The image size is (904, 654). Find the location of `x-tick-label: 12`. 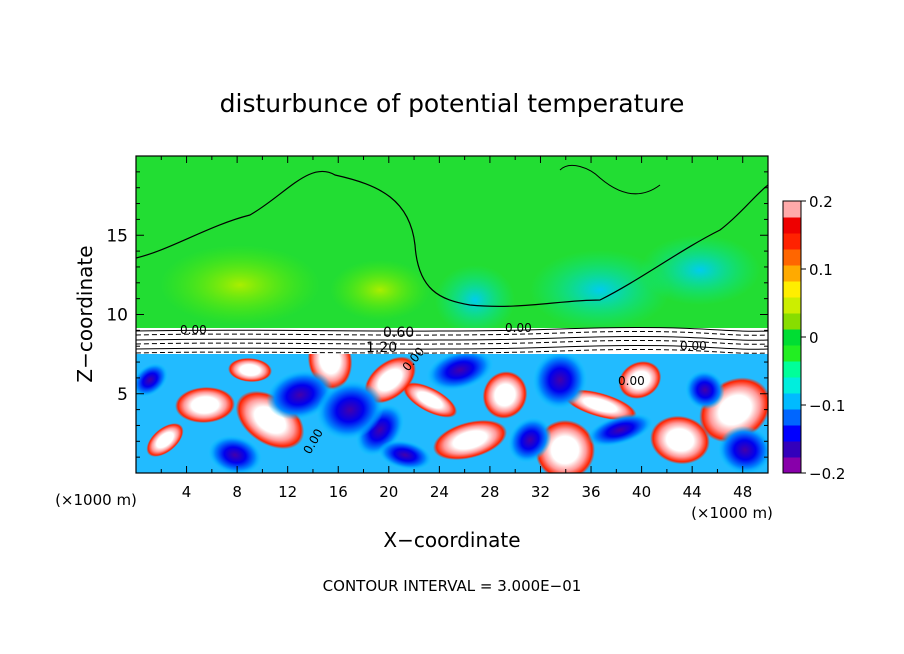

x-tick-label: 12 is located at coordinates (287, 492).